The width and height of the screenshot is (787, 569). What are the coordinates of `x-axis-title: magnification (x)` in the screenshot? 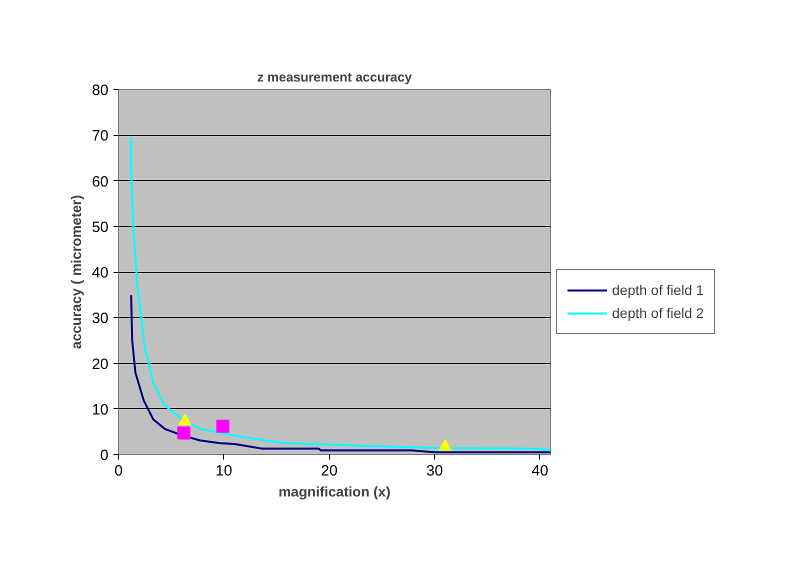 It's located at (334, 492).